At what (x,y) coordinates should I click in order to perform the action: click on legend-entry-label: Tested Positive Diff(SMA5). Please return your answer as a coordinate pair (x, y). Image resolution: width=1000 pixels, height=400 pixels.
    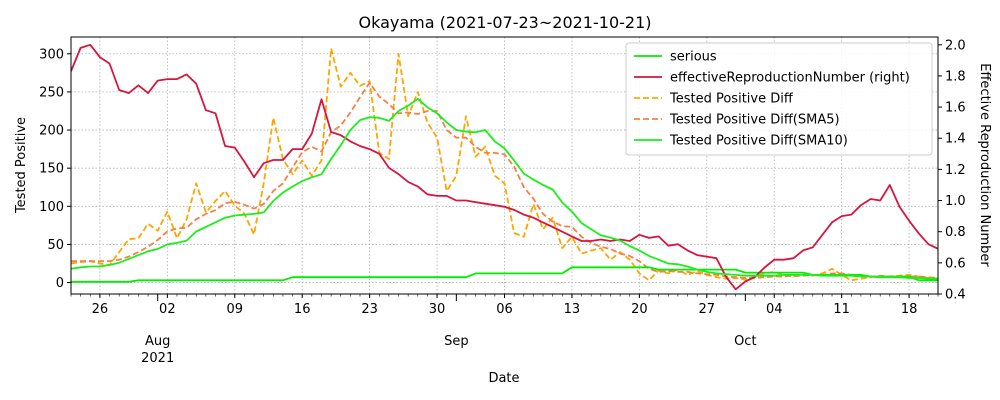
    Looking at the image, I should click on (754, 120).